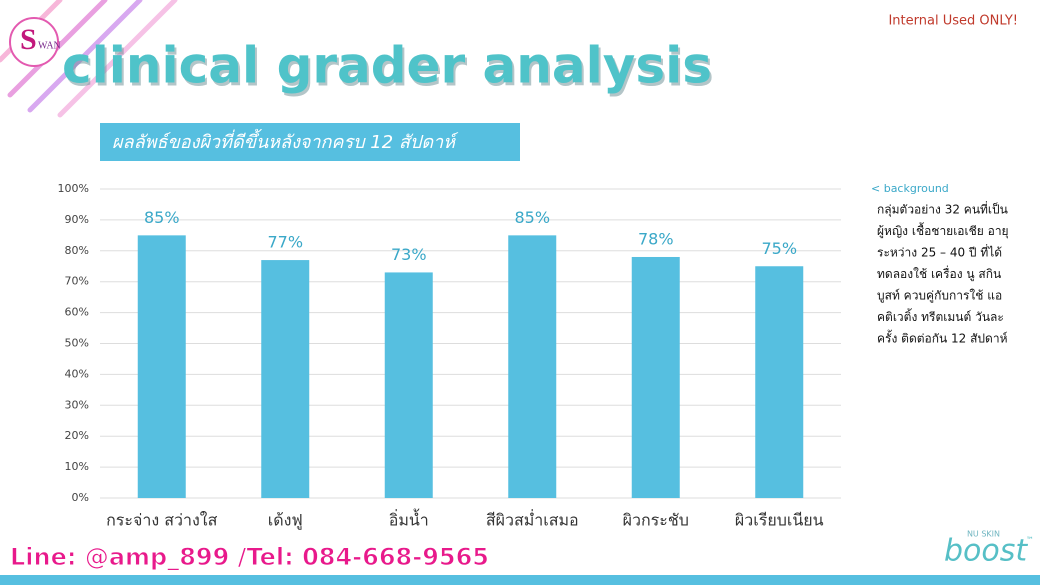 This screenshot has height=585, width=1040. What do you see at coordinates (49, 45) in the screenshot?
I see `logo-text: WAN` at bounding box center [49, 45].